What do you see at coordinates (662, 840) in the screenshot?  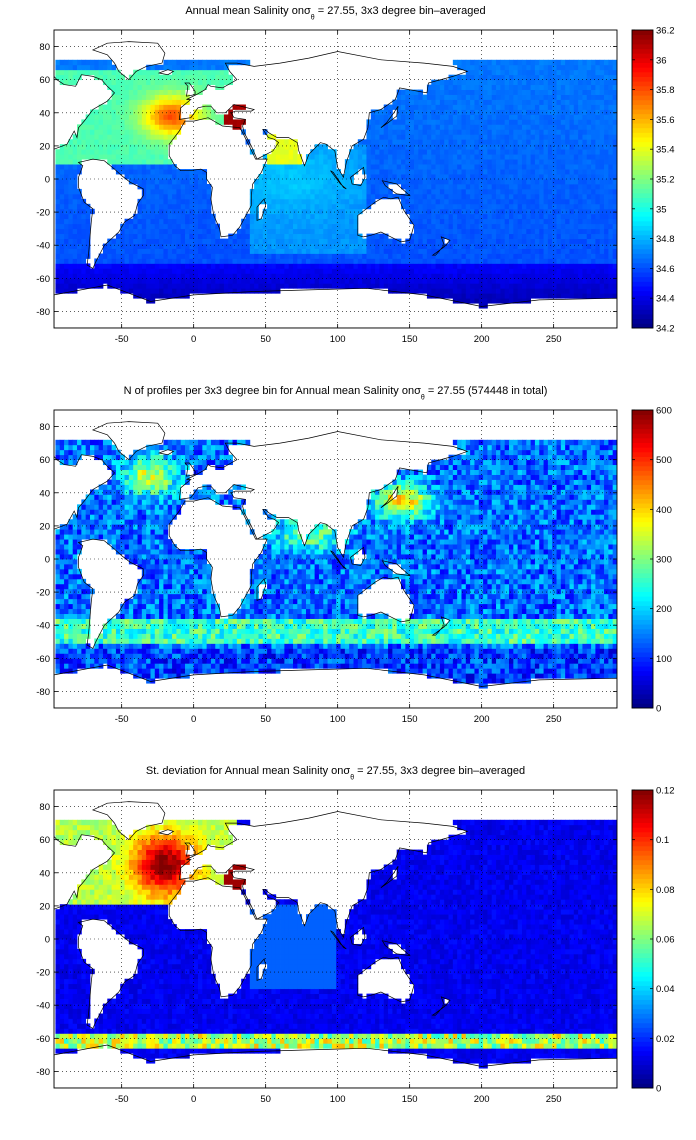 I see `colorbar-tick-label: 0.1` at bounding box center [662, 840].